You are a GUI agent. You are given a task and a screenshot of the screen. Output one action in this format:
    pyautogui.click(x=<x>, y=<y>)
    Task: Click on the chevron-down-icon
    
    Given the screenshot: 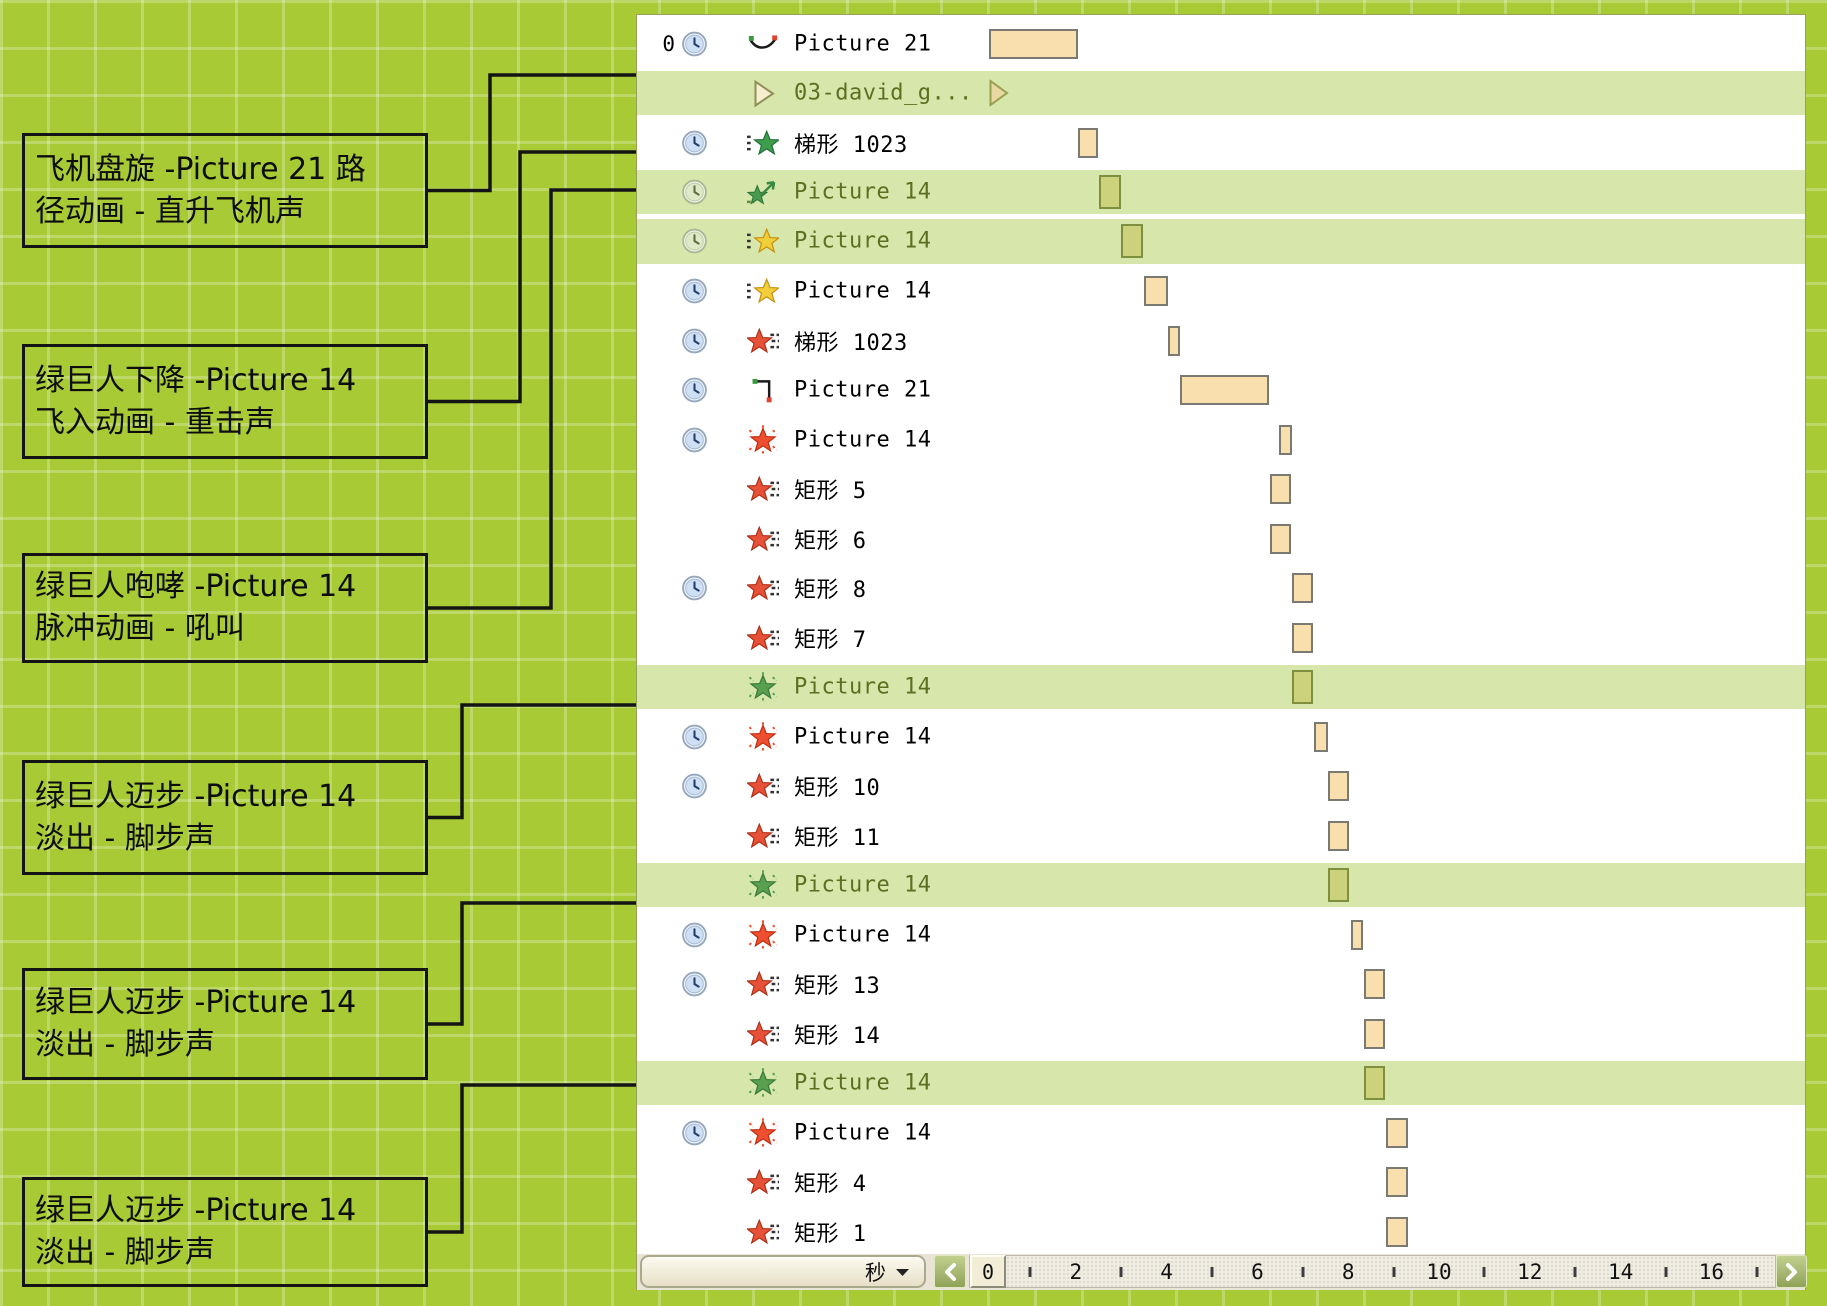 What is the action you would take?
    pyautogui.click(x=902, y=1272)
    